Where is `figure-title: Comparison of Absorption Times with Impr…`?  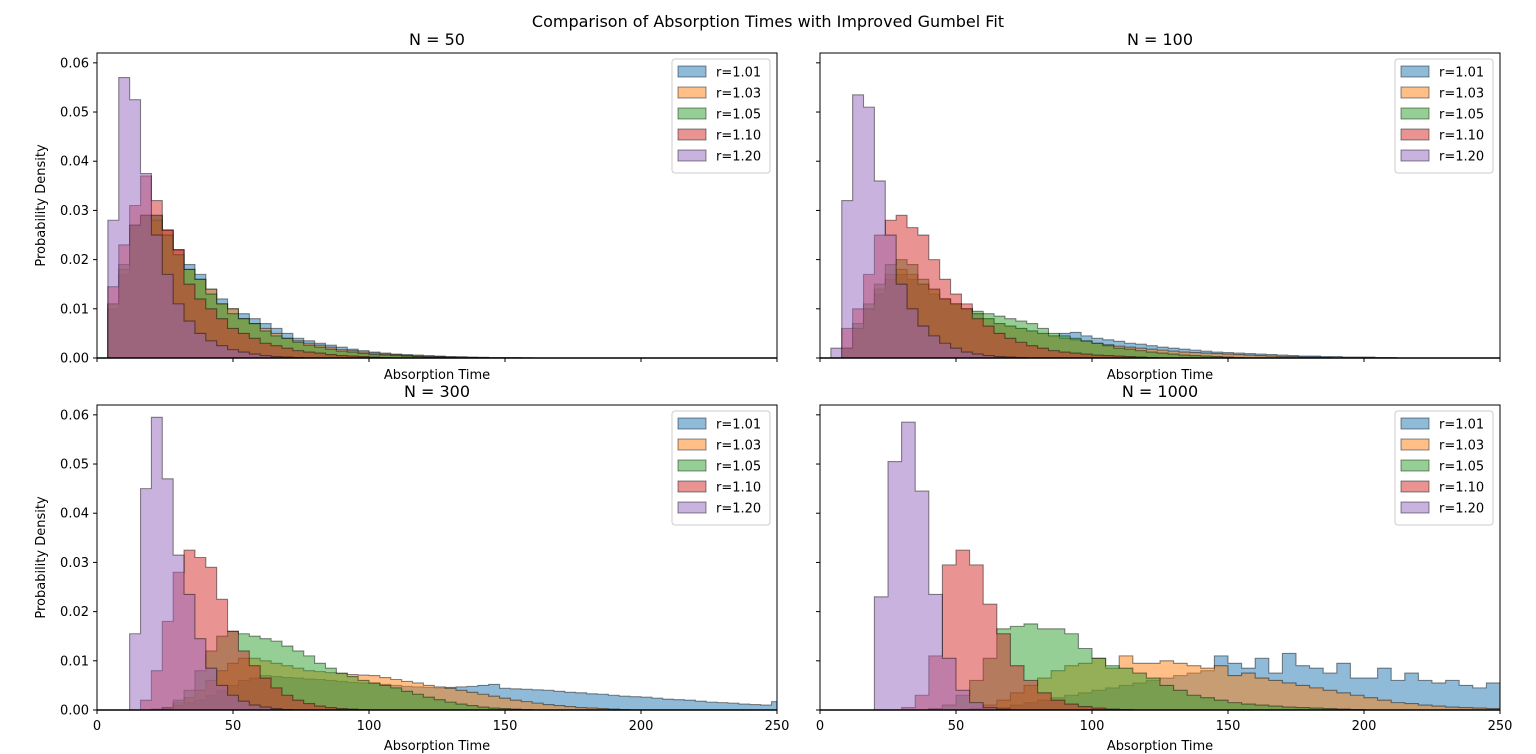
figure-title: Comparison of Absorption Times with Impr… is located at coordinates (768, 21).